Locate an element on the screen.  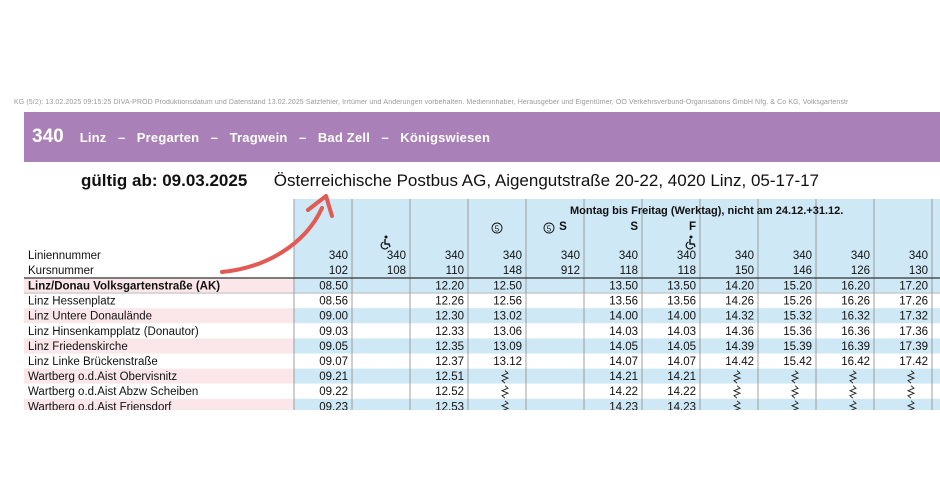
departure-time: 14.22 is located at coordinates (681, 392).